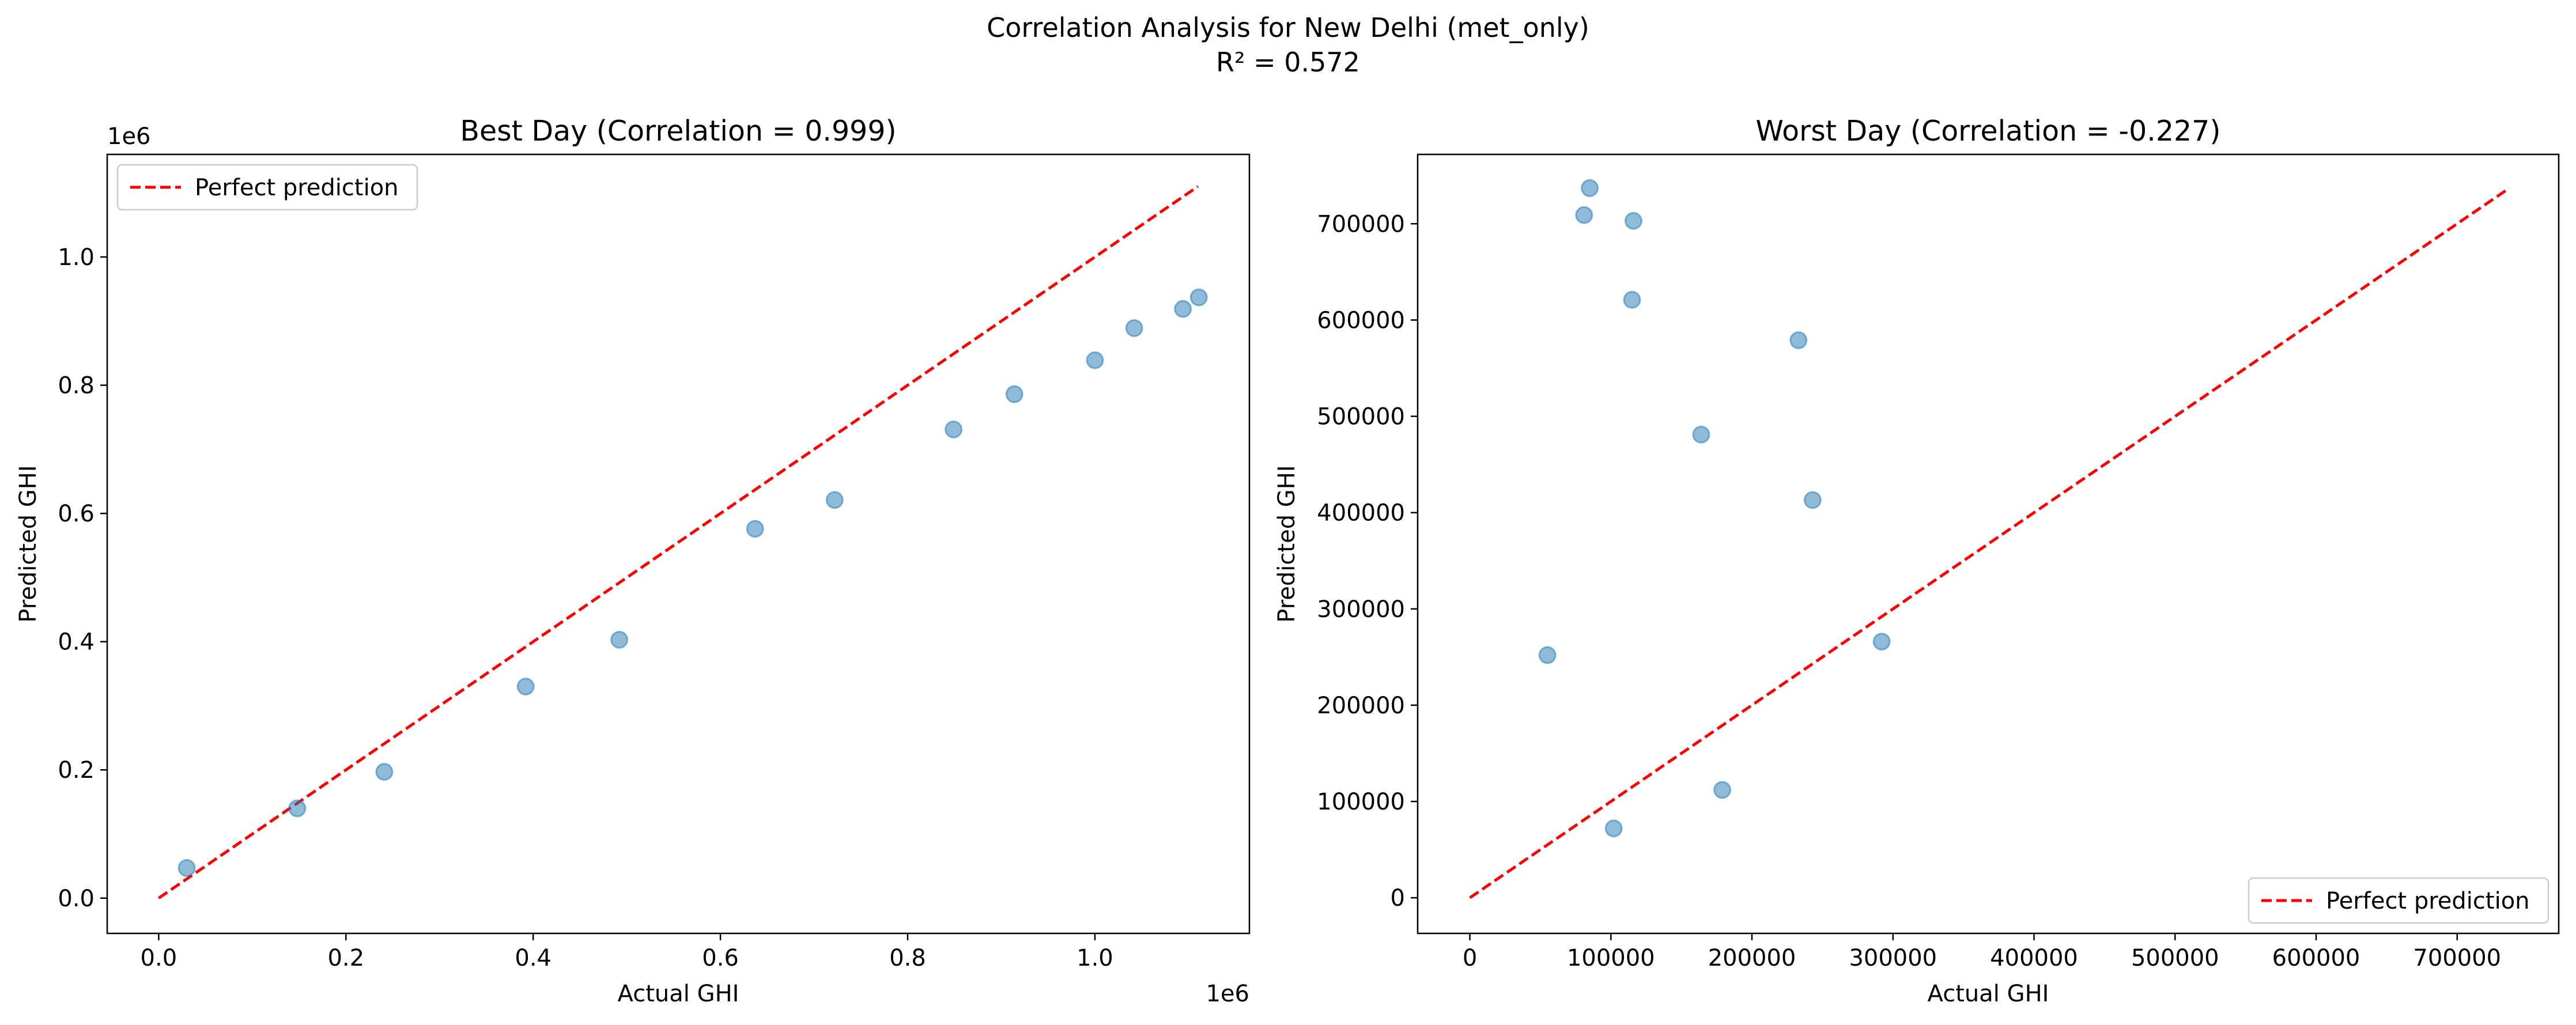 The image size is (2576, 1025). What do you see at coordinates (907, 958) in the screenshot?
I see `best-day-x-tick-label: 0.8` at bounding box center [907, 958].